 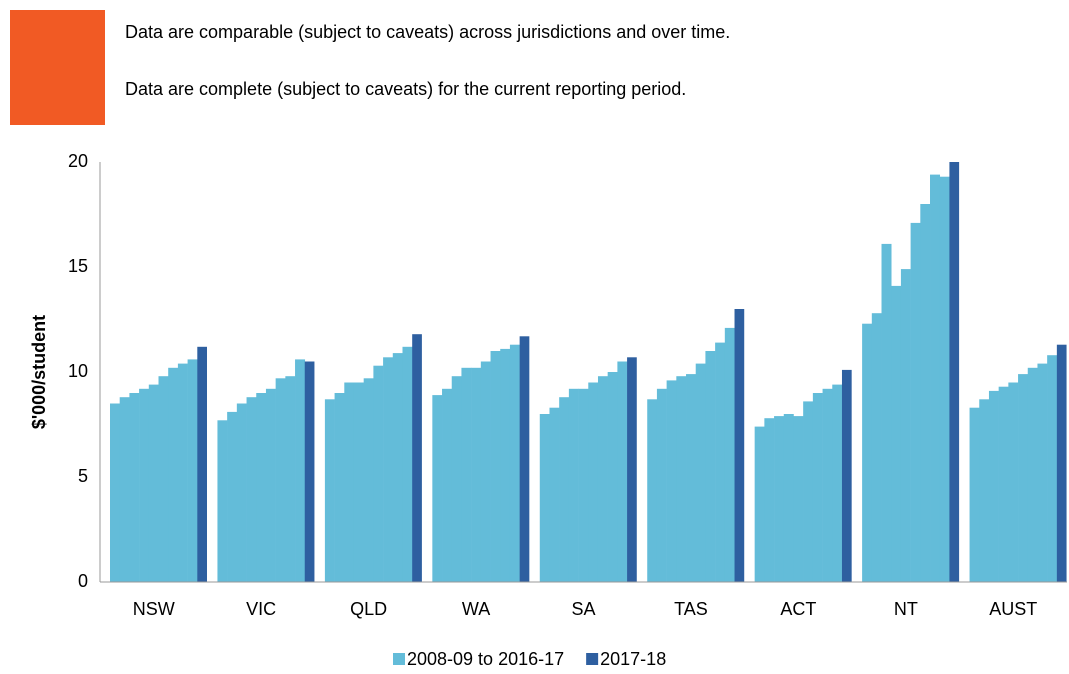 I want to click on y-tick-label: 10, so click(x=78, y=371).